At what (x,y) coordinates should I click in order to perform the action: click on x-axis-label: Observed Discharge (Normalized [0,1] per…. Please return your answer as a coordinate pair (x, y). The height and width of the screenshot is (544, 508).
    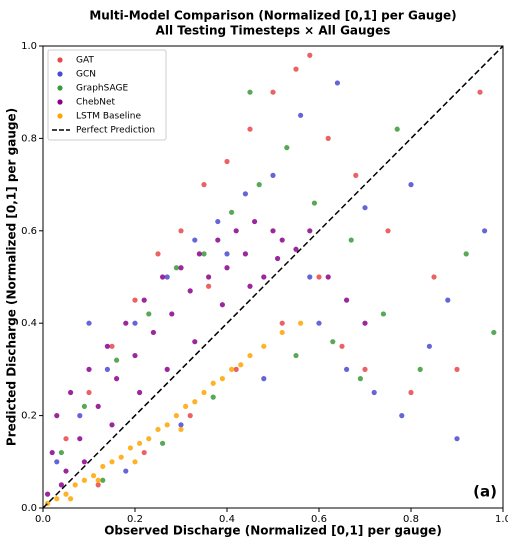
    Looking at the image, I should click on (273, 531).